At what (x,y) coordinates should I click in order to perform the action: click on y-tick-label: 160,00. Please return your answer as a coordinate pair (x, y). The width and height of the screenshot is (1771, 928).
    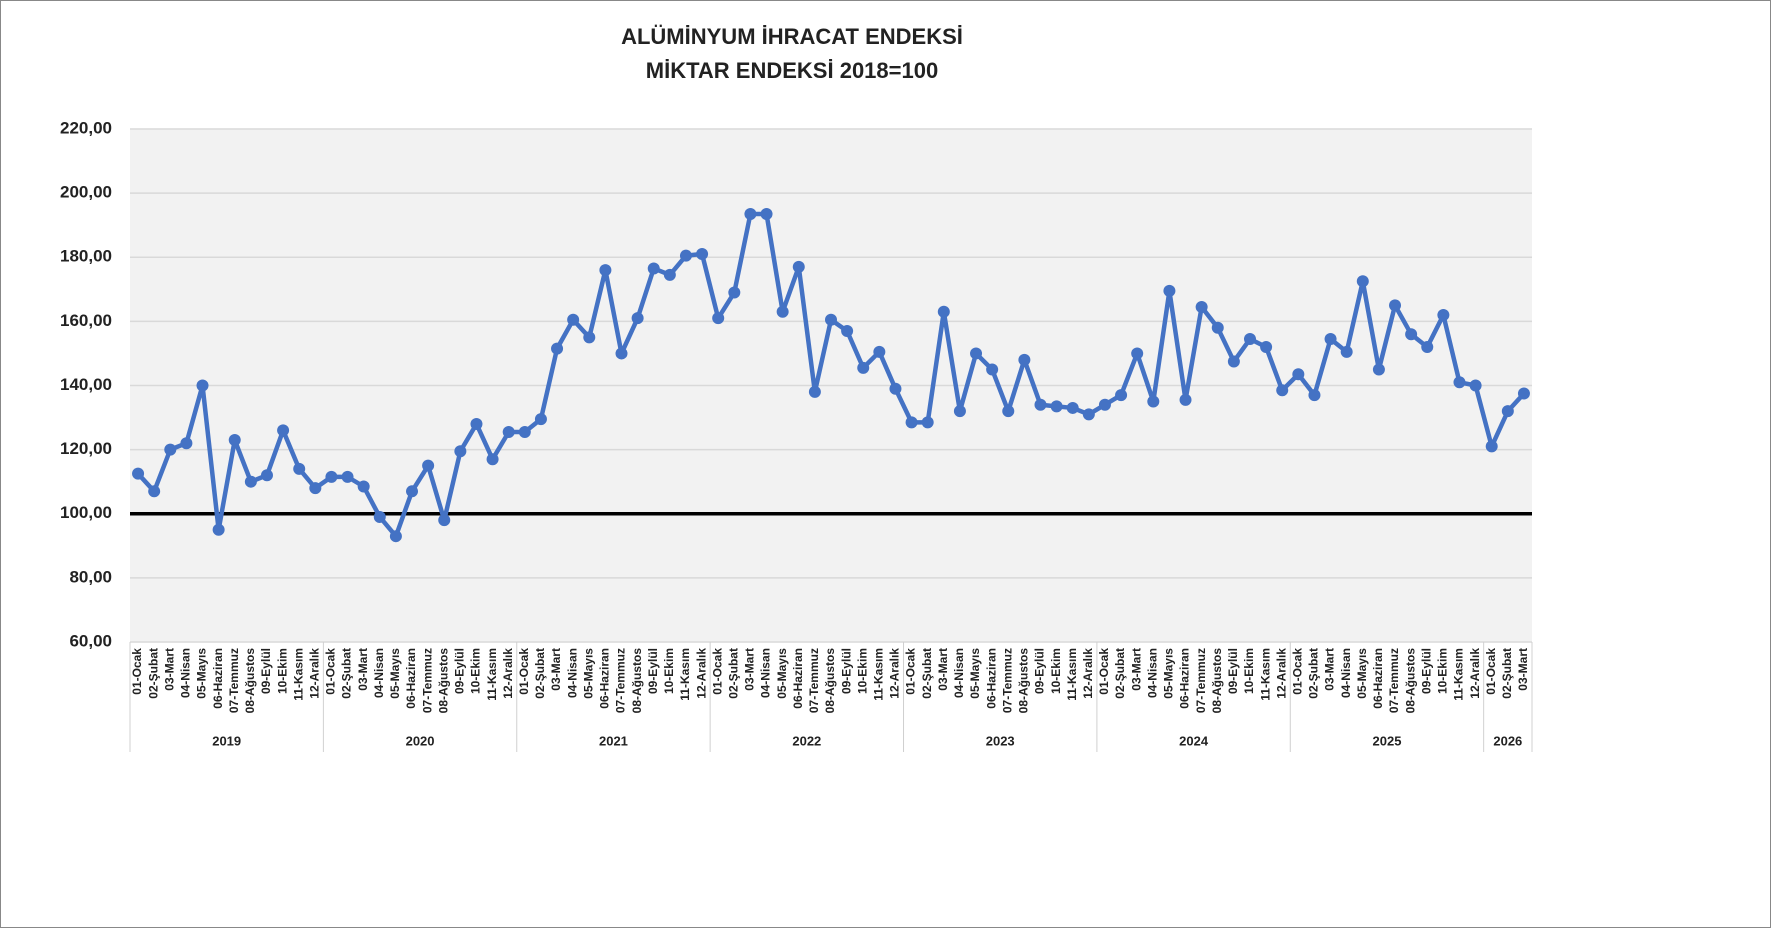
    Looking at the image, I should click on (86, 320).